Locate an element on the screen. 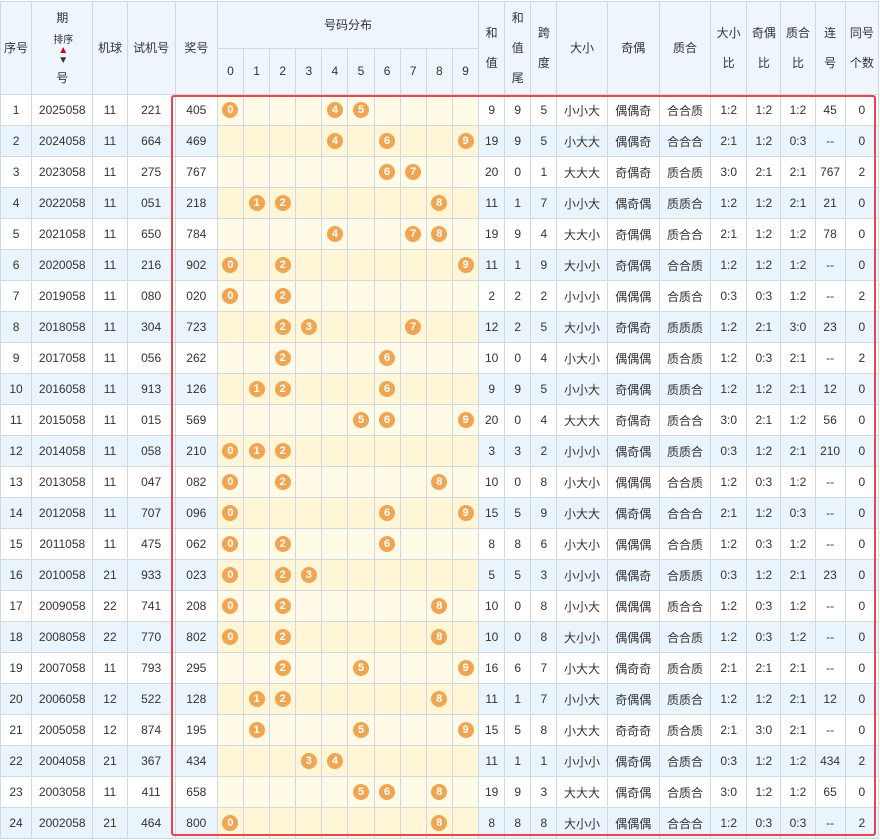 This screenshot has height=840, width=880. header-period: 期 排序 ▲ ▼ 号 is located at coordinates (62, 48).